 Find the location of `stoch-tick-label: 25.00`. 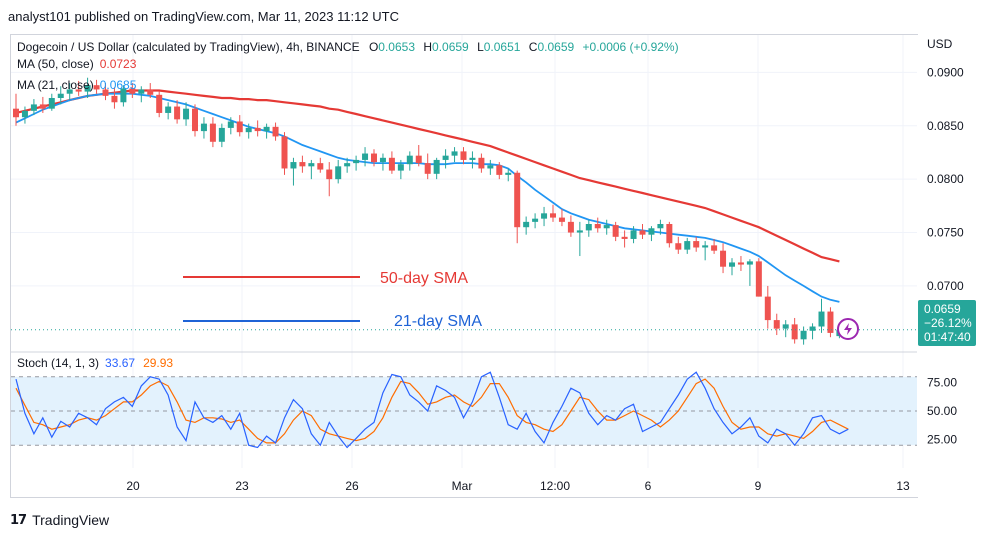

stoch-tick-label: 25.00 is located at coordinates (942, 440).